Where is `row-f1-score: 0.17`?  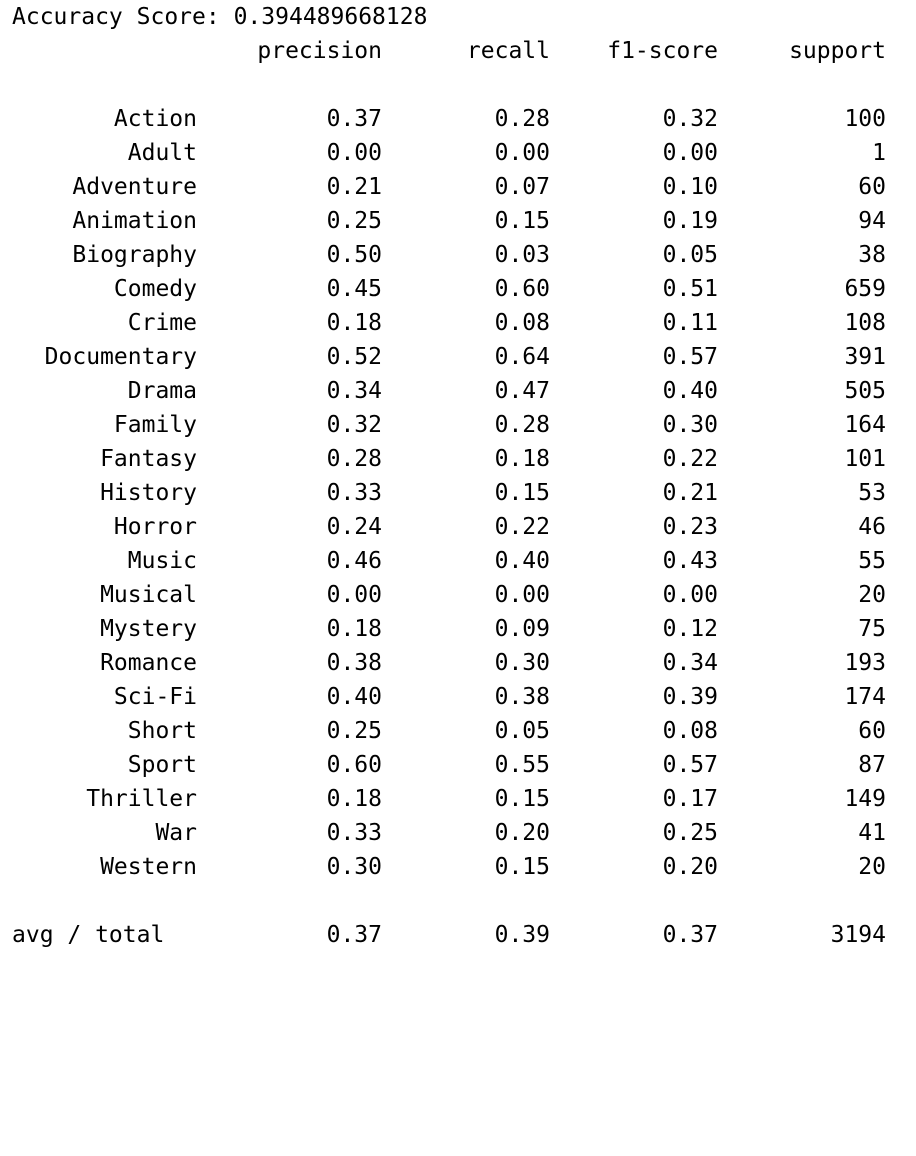 row-f1-score: 0.17 is located at coordinates (690, 799).